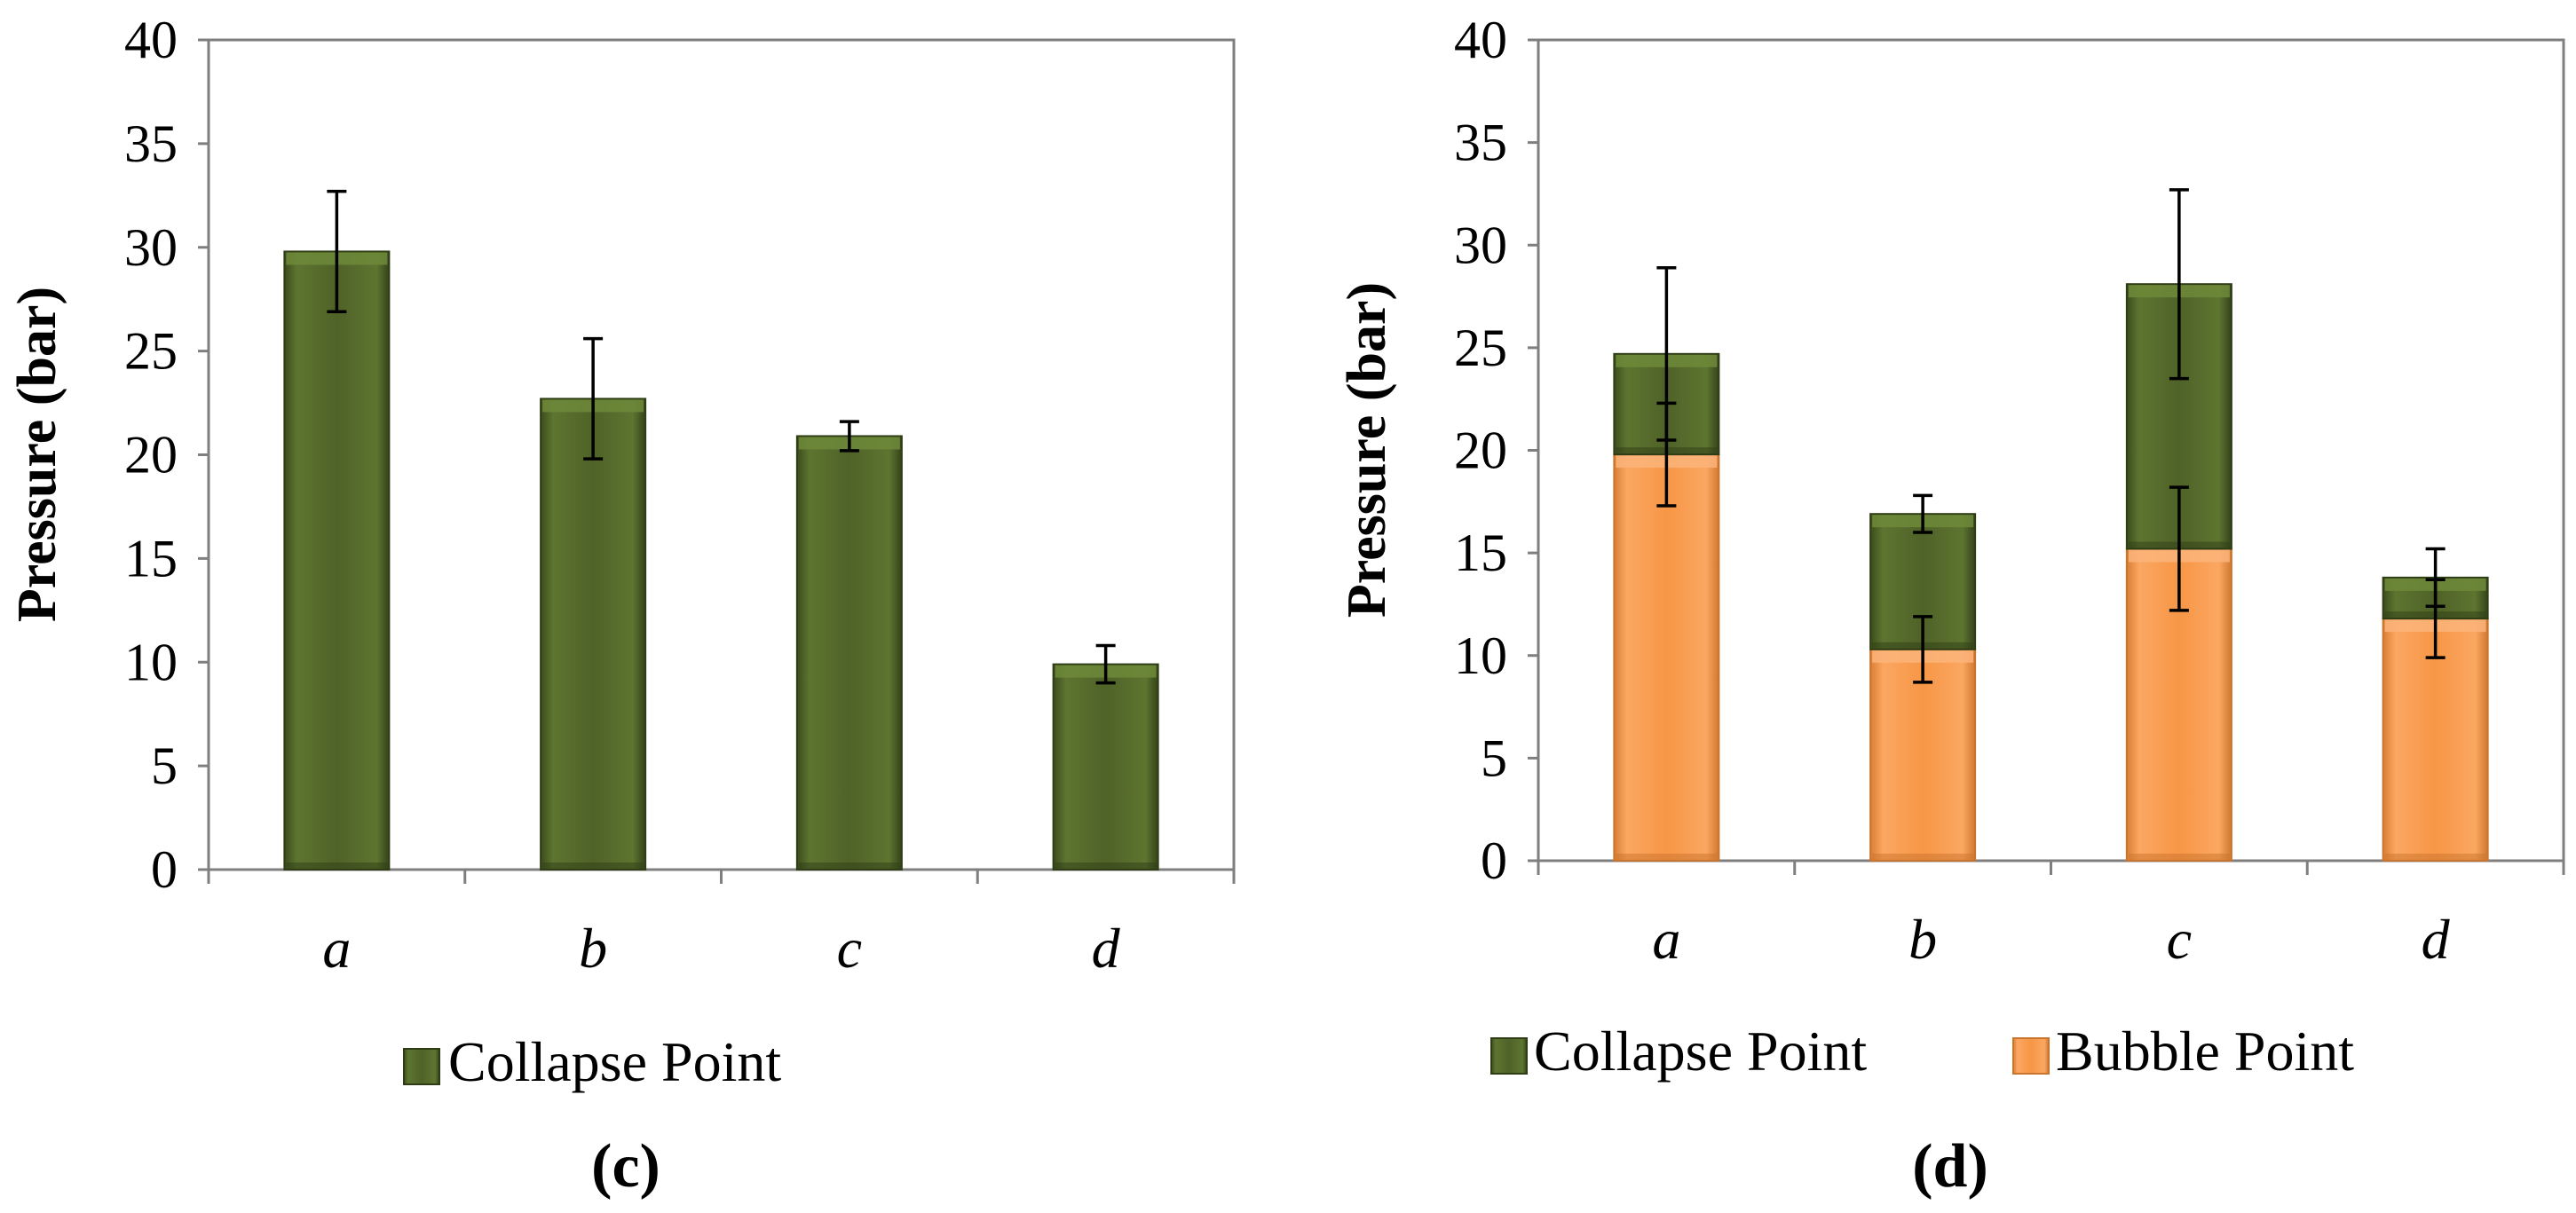 The image size is (2576, 1213). Describe the element at coordinates (1700, 1051) in the screenshot. I see `panel-d-legend-label-collapse: Collapse Point` at that location.